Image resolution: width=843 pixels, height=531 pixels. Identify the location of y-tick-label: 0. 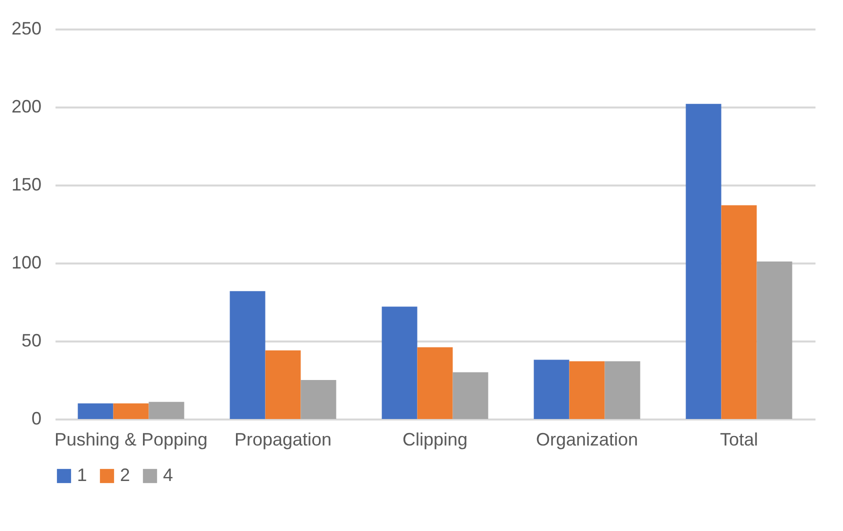
(36, 418).